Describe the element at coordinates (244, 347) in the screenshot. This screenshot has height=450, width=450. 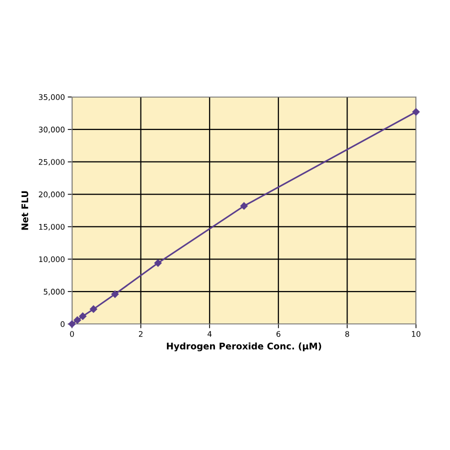
I see `x-axis-title: Hydrogen Peroxide Conc. (µM)` at that location.